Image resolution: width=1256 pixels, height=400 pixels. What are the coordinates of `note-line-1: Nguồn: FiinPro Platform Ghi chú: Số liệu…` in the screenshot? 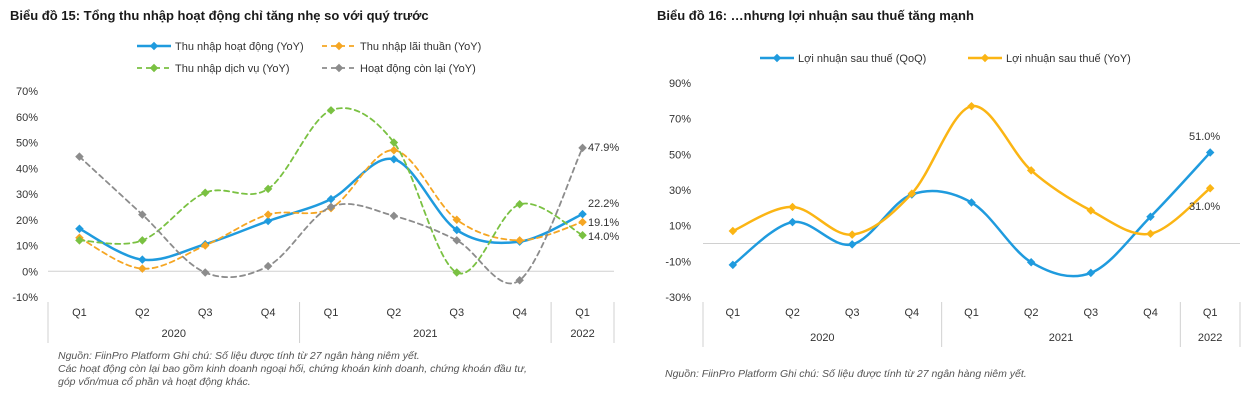 It's located at (239, 356).